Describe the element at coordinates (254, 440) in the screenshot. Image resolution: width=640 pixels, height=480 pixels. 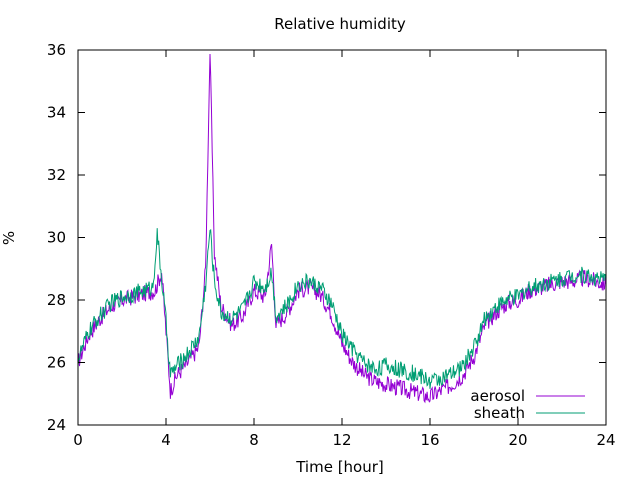
I see `x-tick-label: 8` at that location.